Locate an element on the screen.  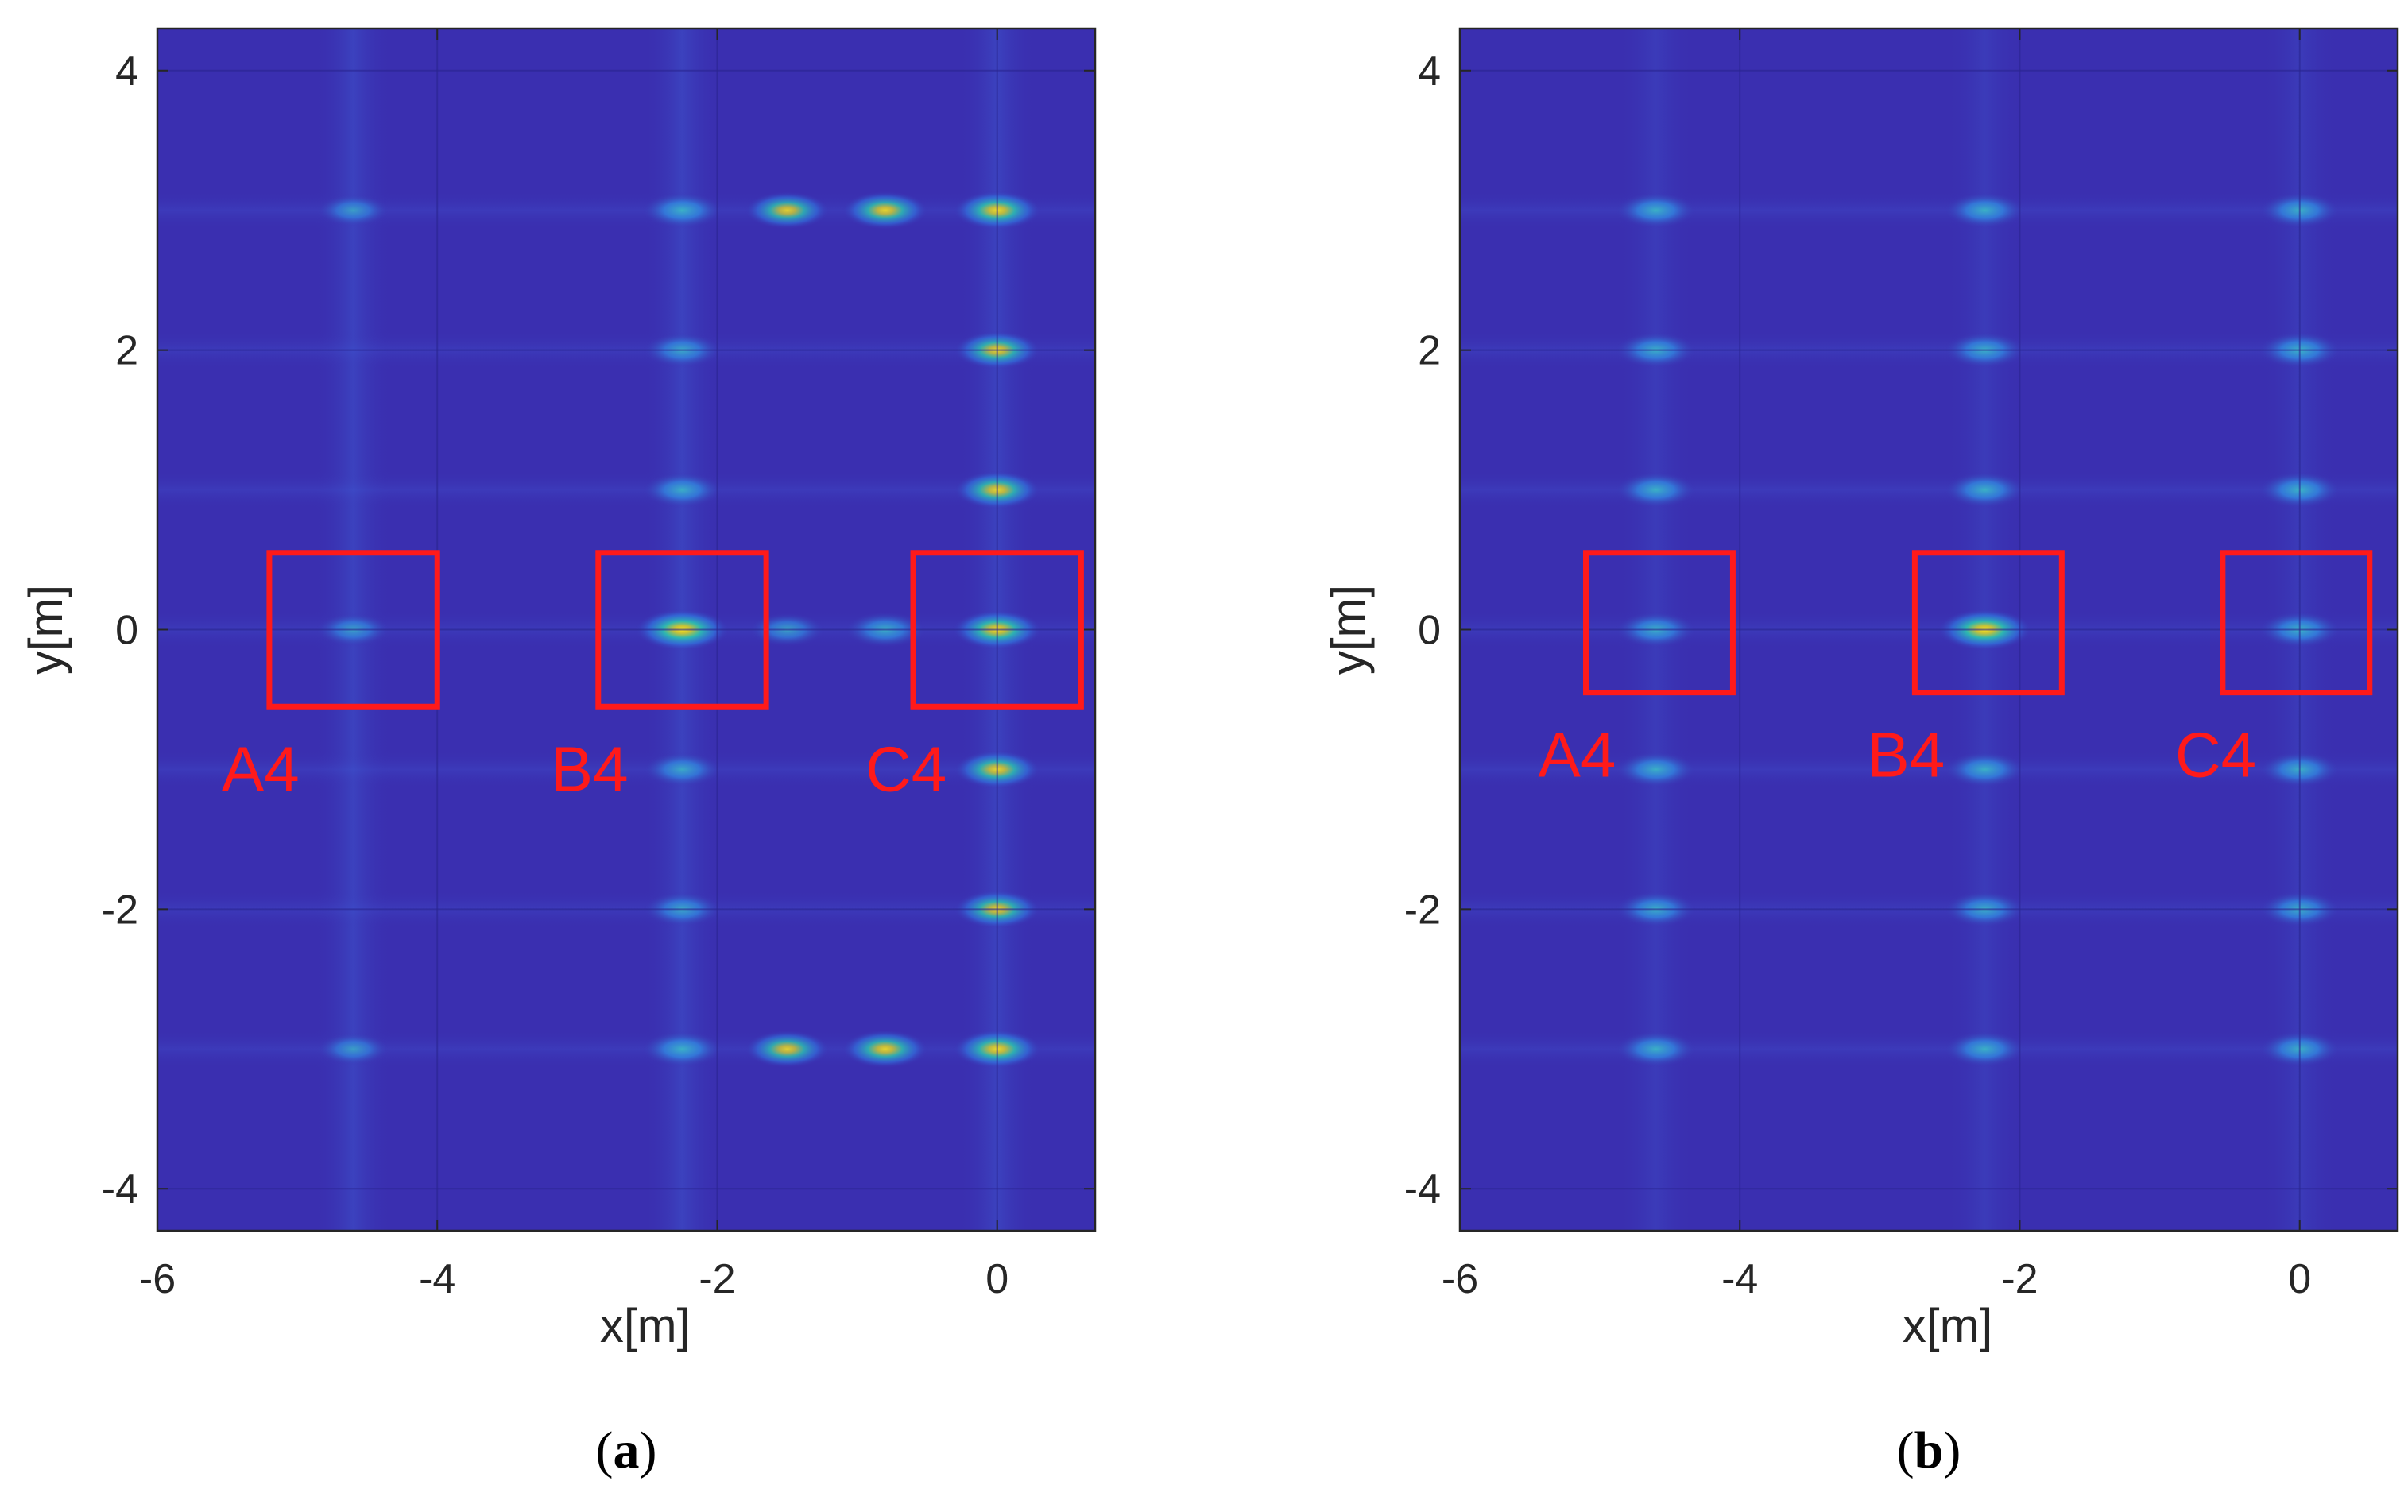
caption-b-letter: b is located at coordinates (1929, 1450).